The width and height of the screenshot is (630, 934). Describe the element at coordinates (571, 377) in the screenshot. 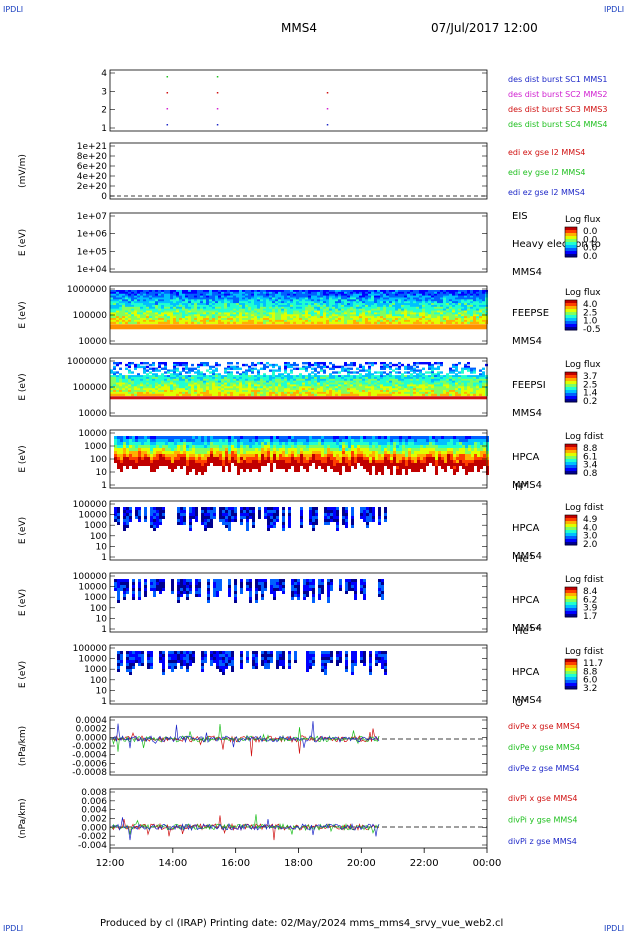

I see `colorbar-segment` at that location.